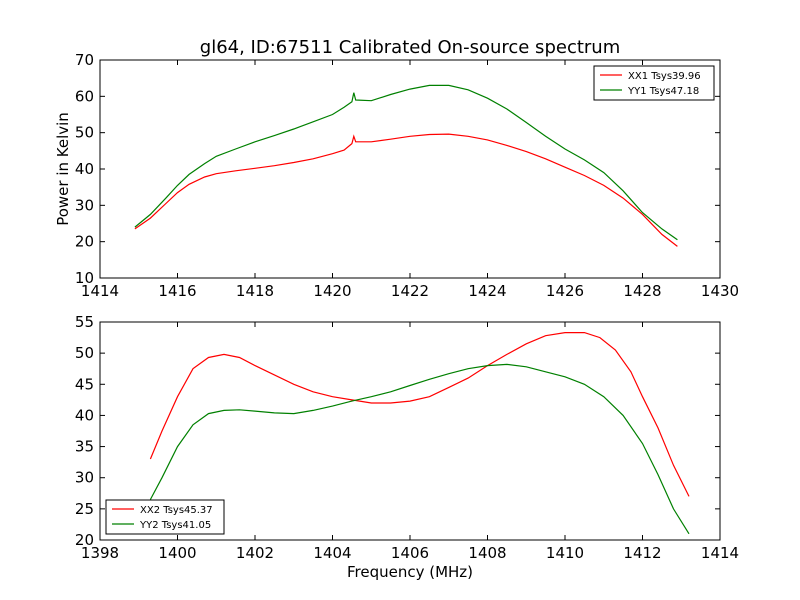 This screenshot has width=800, height=600. What do you see at coordinates (565, 553) in the screenshot?
I see `x-tick-label: 1410` at bounding box center [565, 553].